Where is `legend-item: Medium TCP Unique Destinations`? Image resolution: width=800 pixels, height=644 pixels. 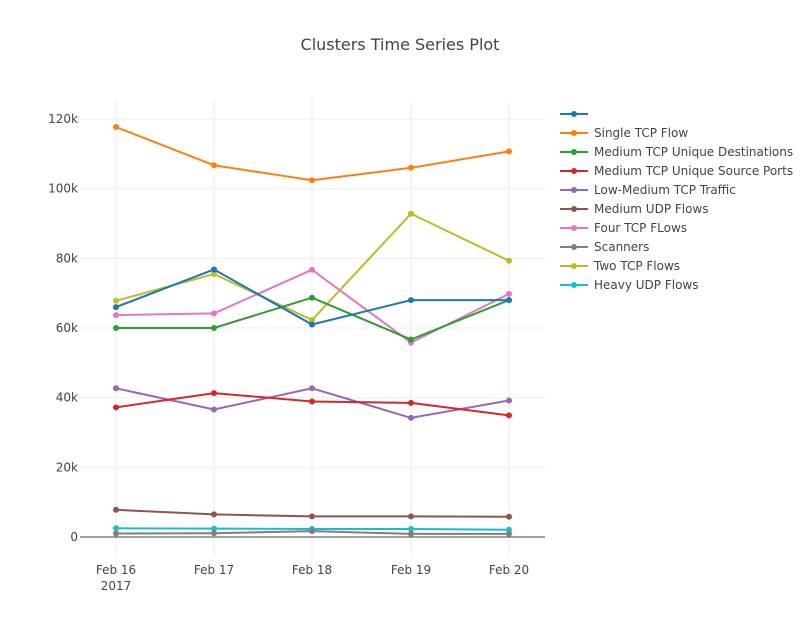 legend-item: Medium TCP Unique Destinations is located at coordinates (676, 152).